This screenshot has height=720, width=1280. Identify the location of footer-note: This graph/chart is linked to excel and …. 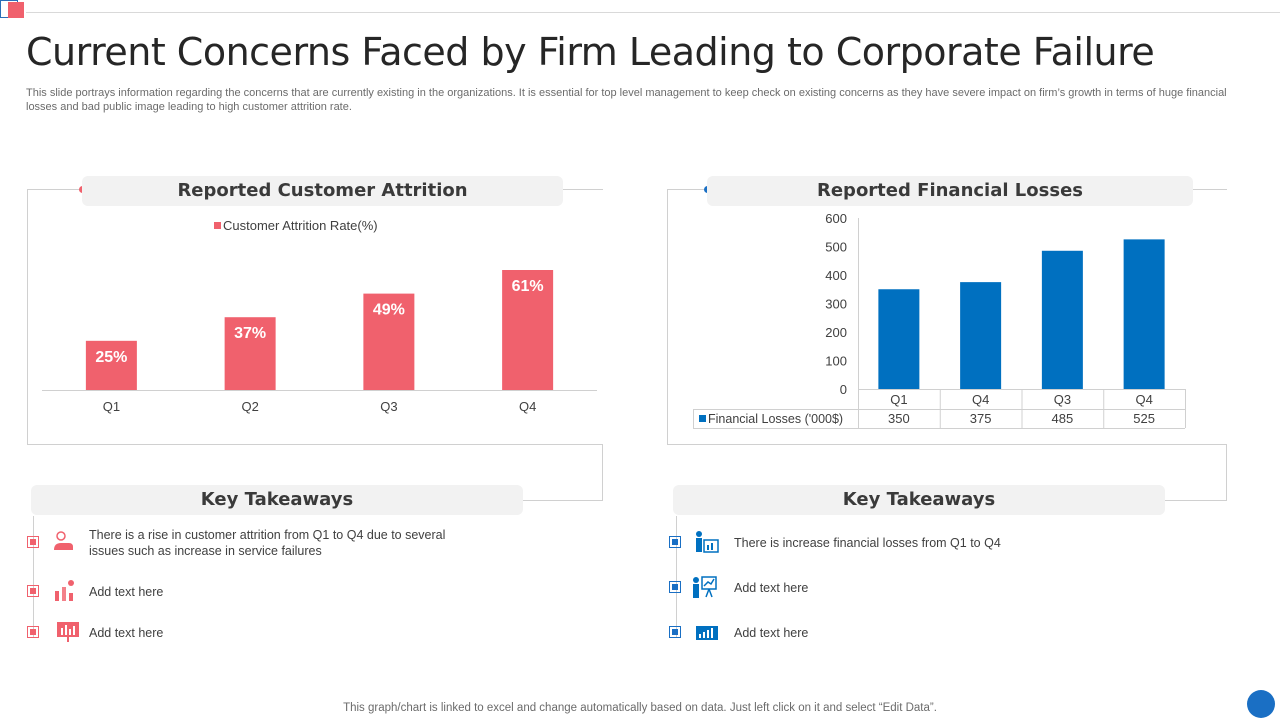
(640, 708).